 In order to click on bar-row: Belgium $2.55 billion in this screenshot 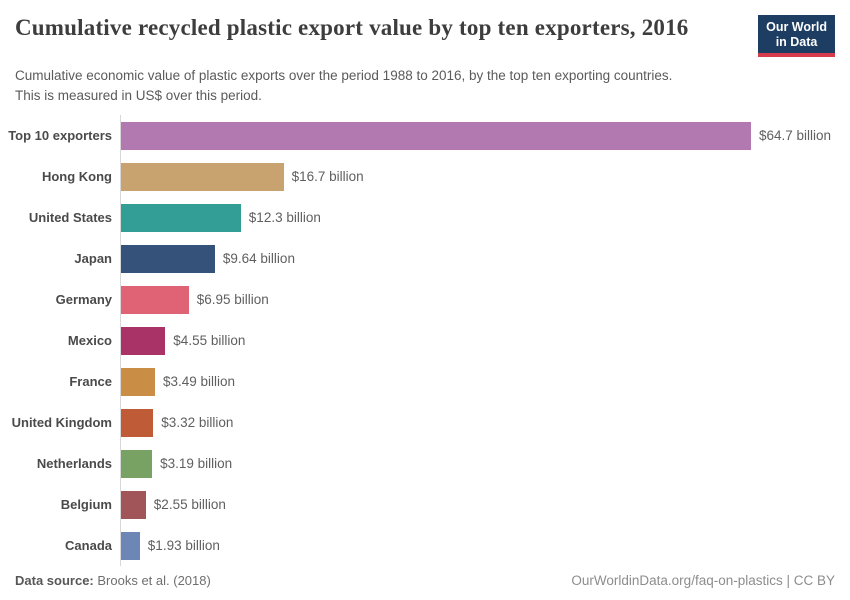, I will do `click(425, 505)`.